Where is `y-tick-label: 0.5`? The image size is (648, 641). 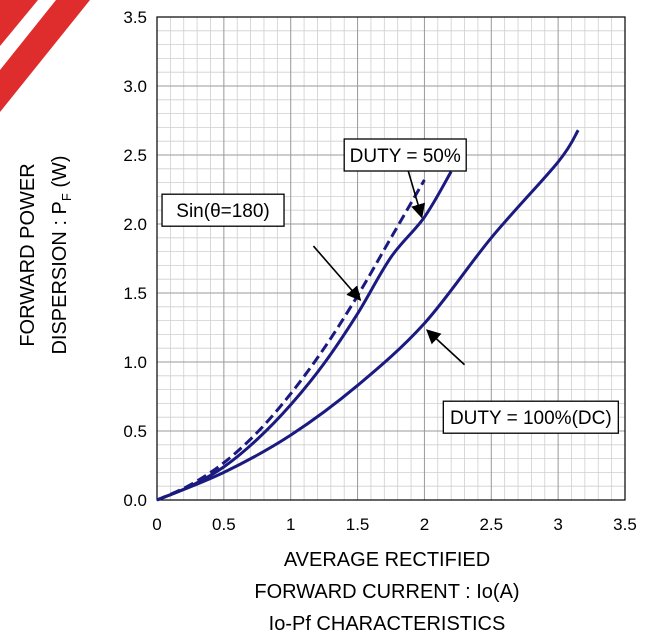
y-tick-label: 0.5 is located at coordinates (135, 431).